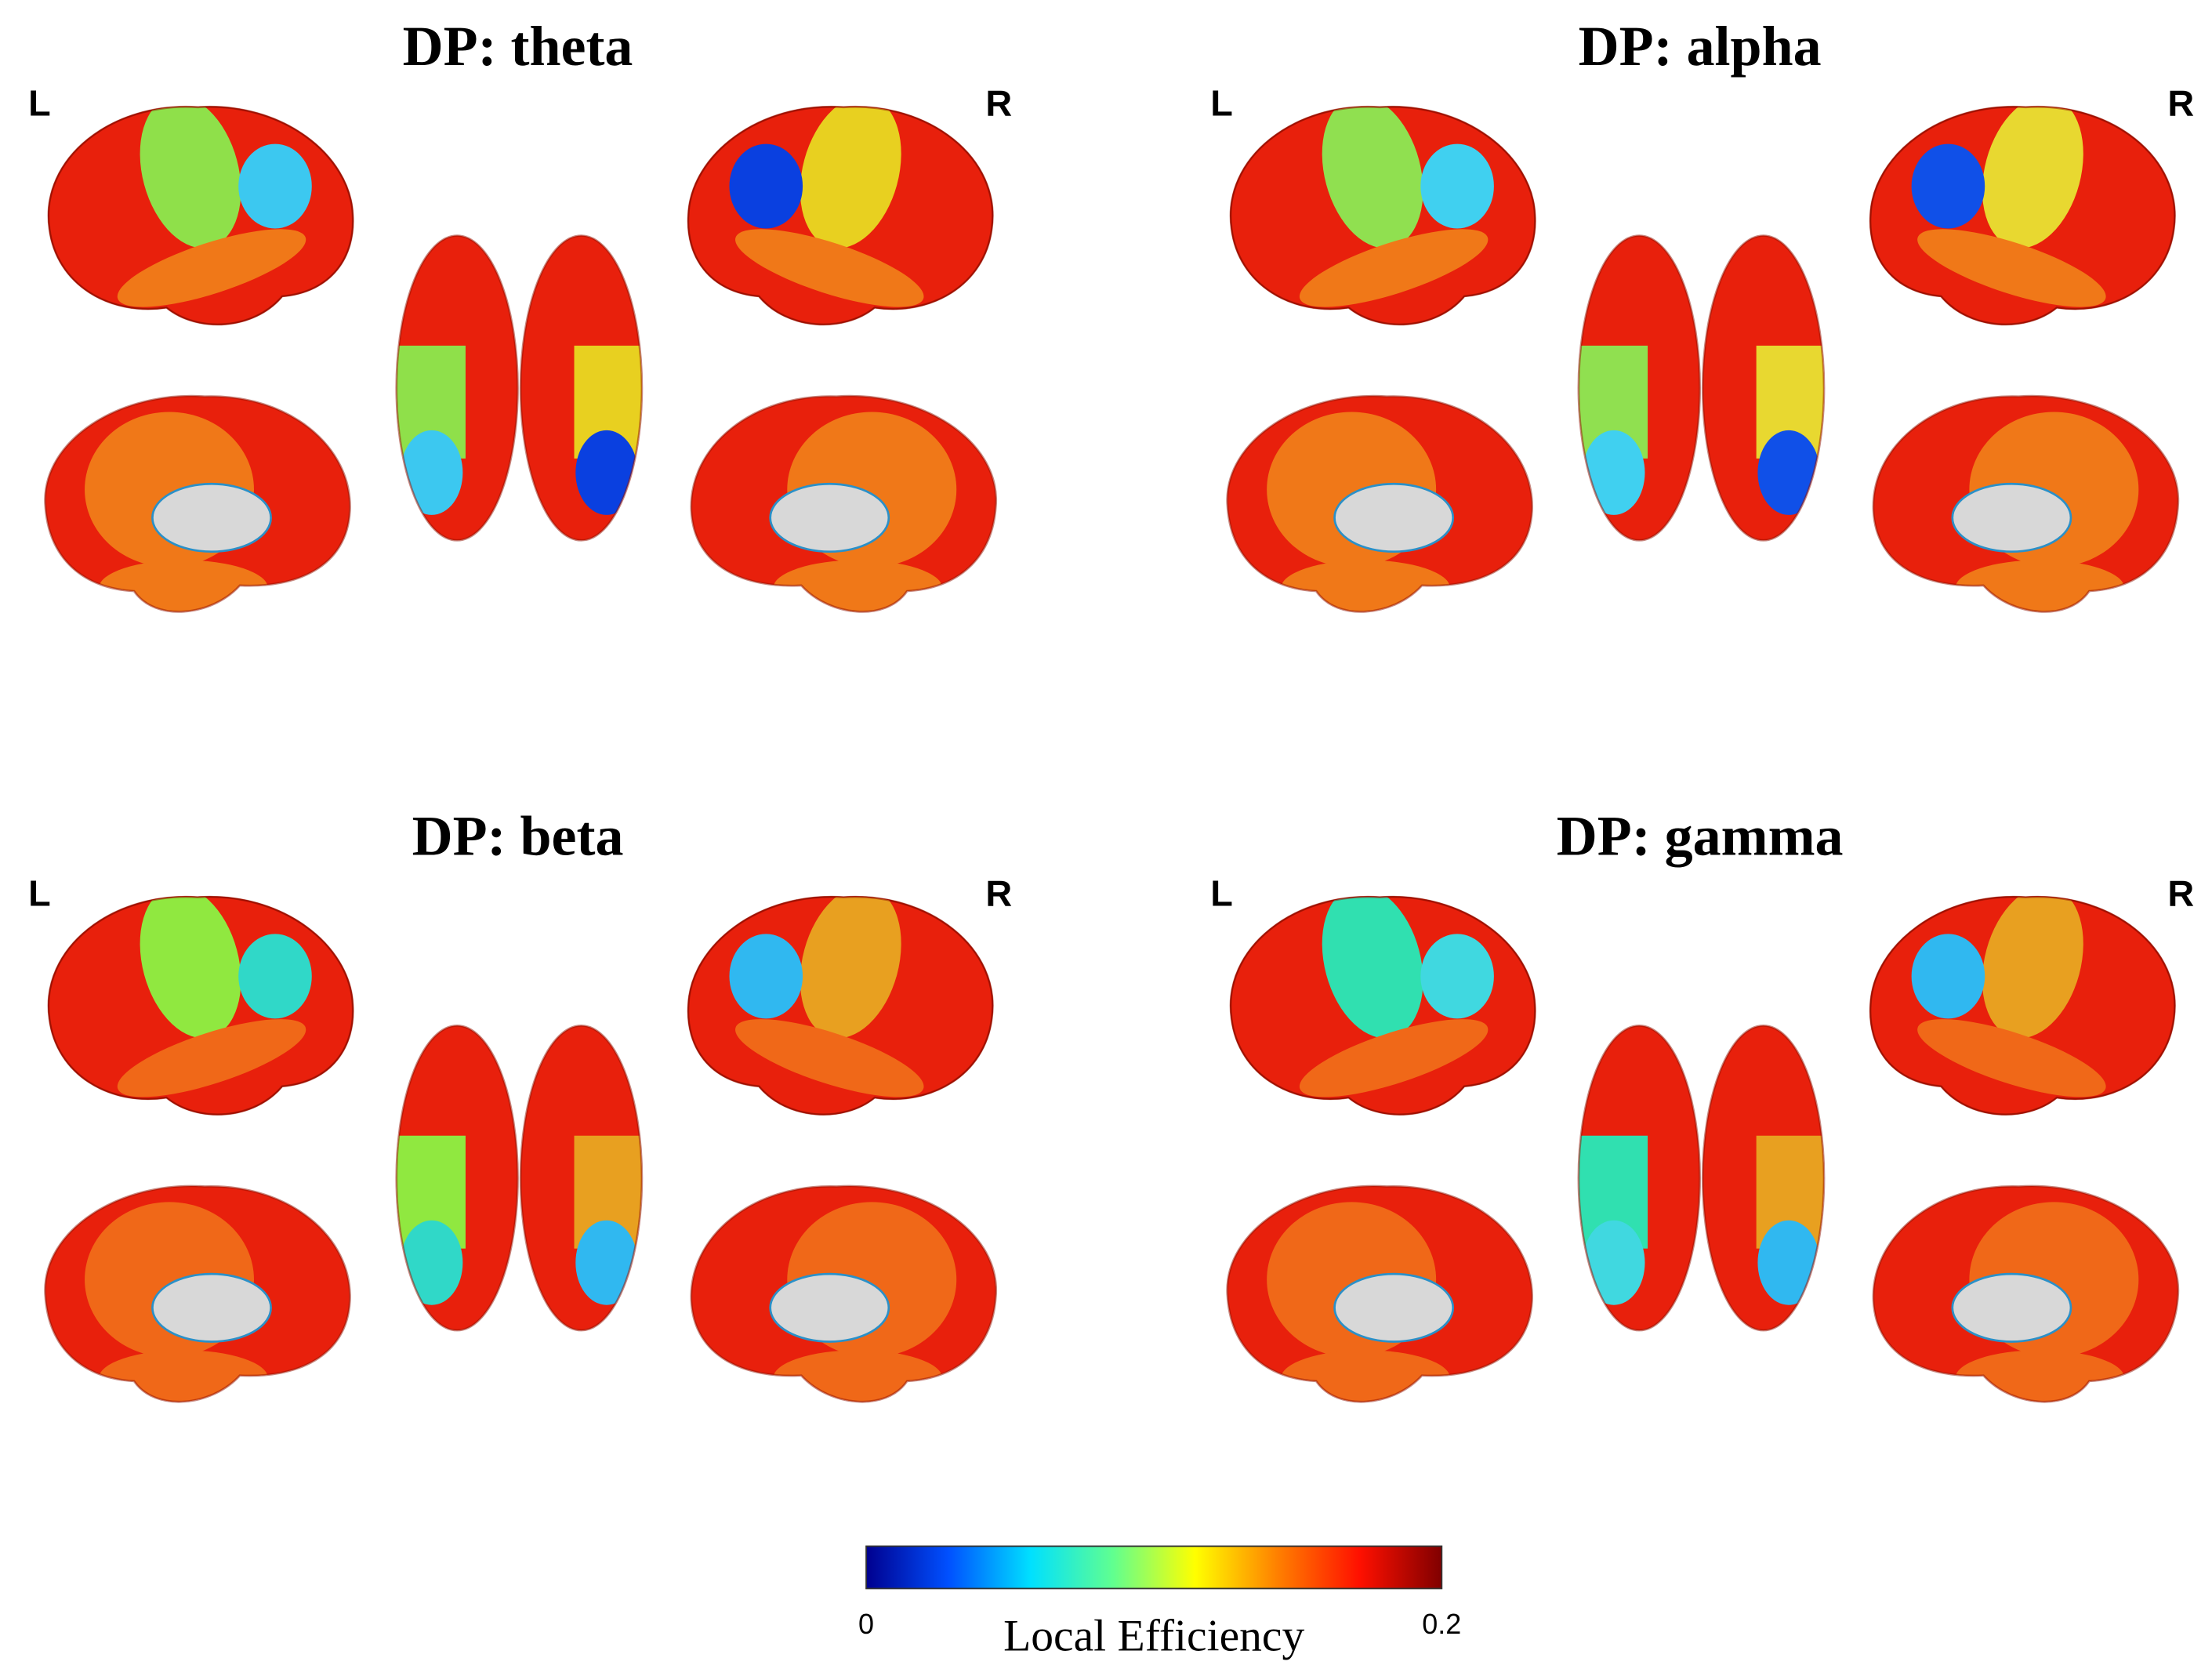 The width and height of the screenshot is (2212, 1676). Describe the element at coordinates (1153, 1636) in the screenshot. I see `colorbar-label: Local Efficiency` at that location.